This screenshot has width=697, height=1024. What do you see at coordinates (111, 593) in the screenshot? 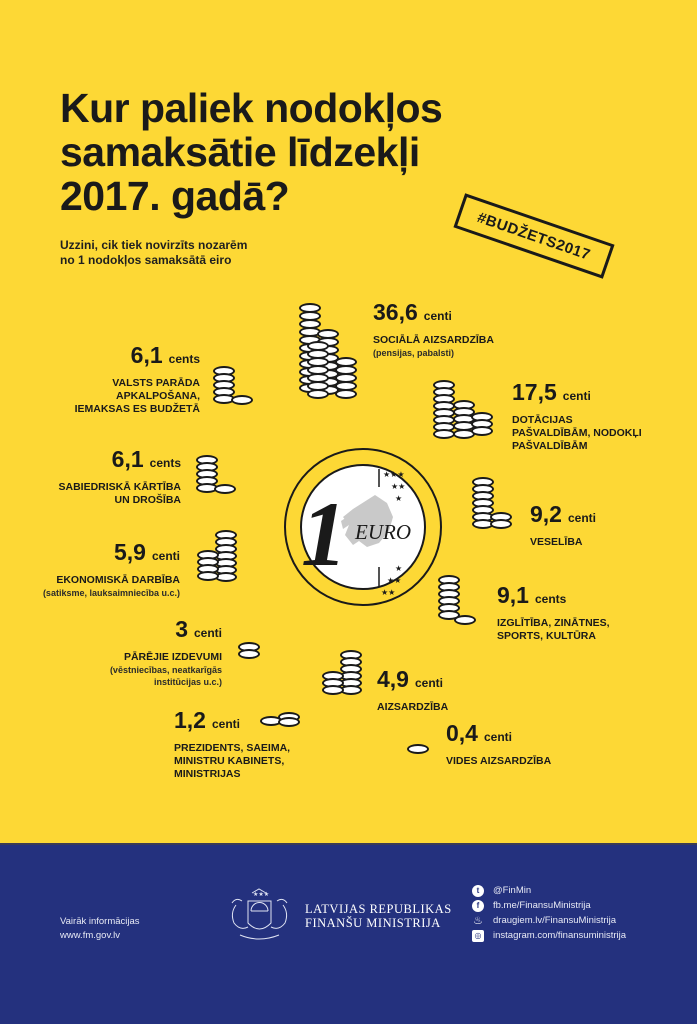
I see `category-note: (satiksme, lauksaimniecība u.c.)` at bounding box center [111, 593].